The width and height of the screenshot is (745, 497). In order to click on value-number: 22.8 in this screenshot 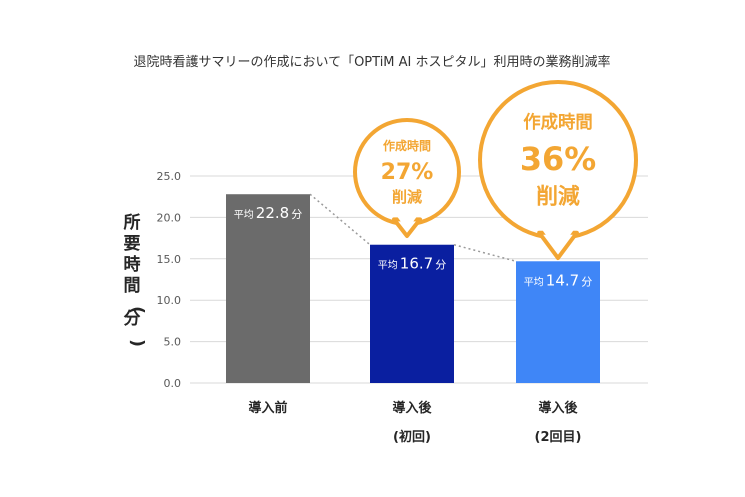, I will do `click(272, 213)`.